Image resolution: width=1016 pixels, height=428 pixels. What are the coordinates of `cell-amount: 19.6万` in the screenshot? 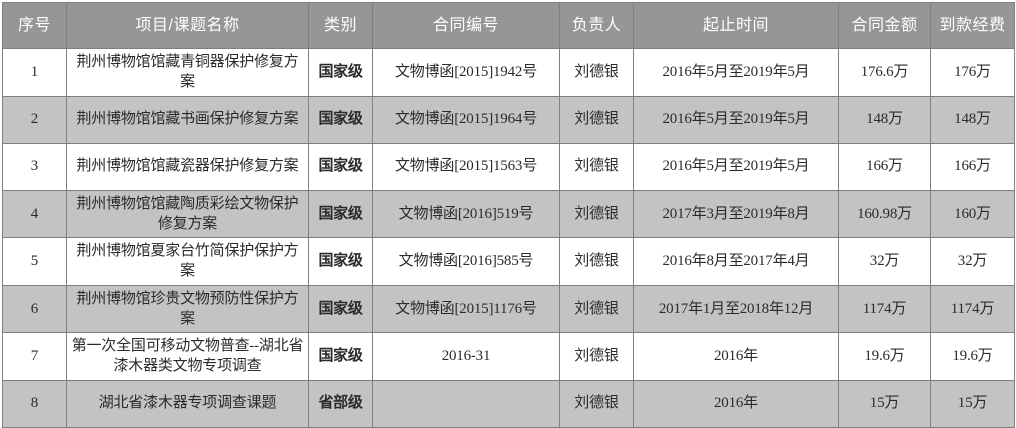 It's located at (884, 356).